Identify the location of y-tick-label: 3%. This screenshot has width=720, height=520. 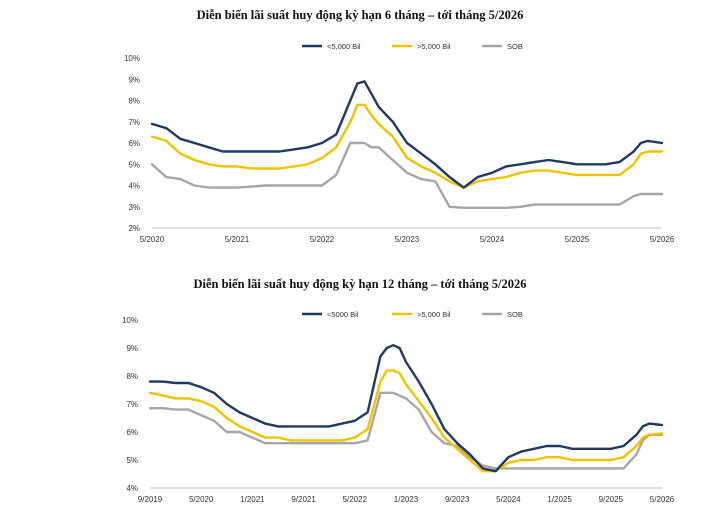
(134, 207).